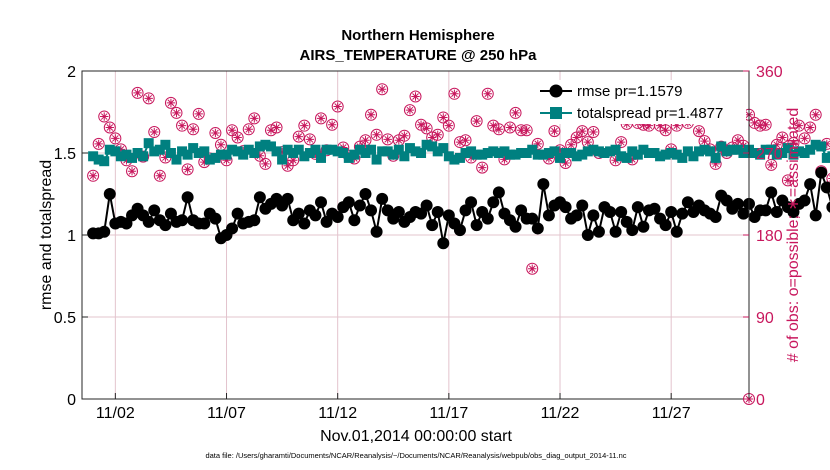  I want to click on right-tick-label-3: 270, so click(769, 154).